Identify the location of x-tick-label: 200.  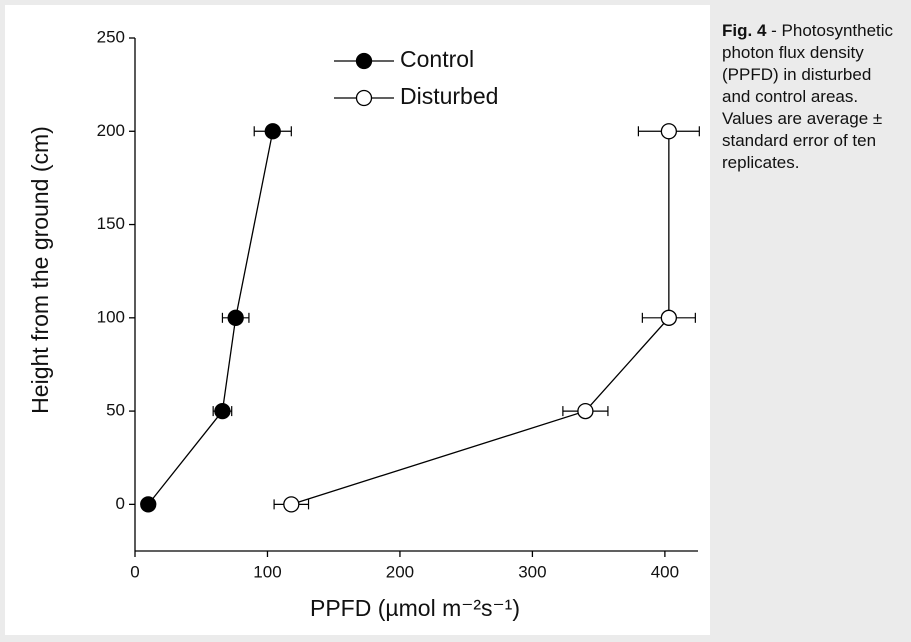
(400, 571).